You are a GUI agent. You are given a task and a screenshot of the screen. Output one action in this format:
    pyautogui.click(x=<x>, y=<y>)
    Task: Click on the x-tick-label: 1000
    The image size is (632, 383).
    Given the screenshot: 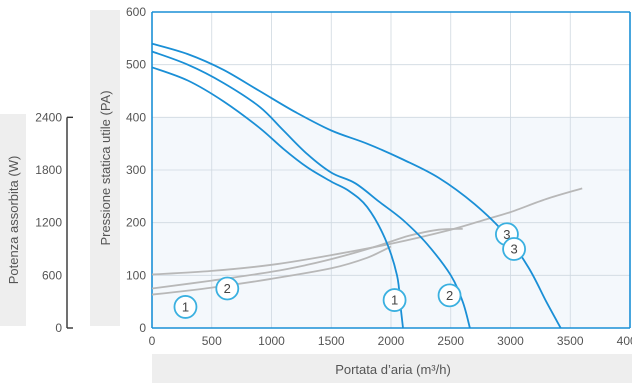 What is the action you would take?
    pyautogui.click(x=271, y=341)
    